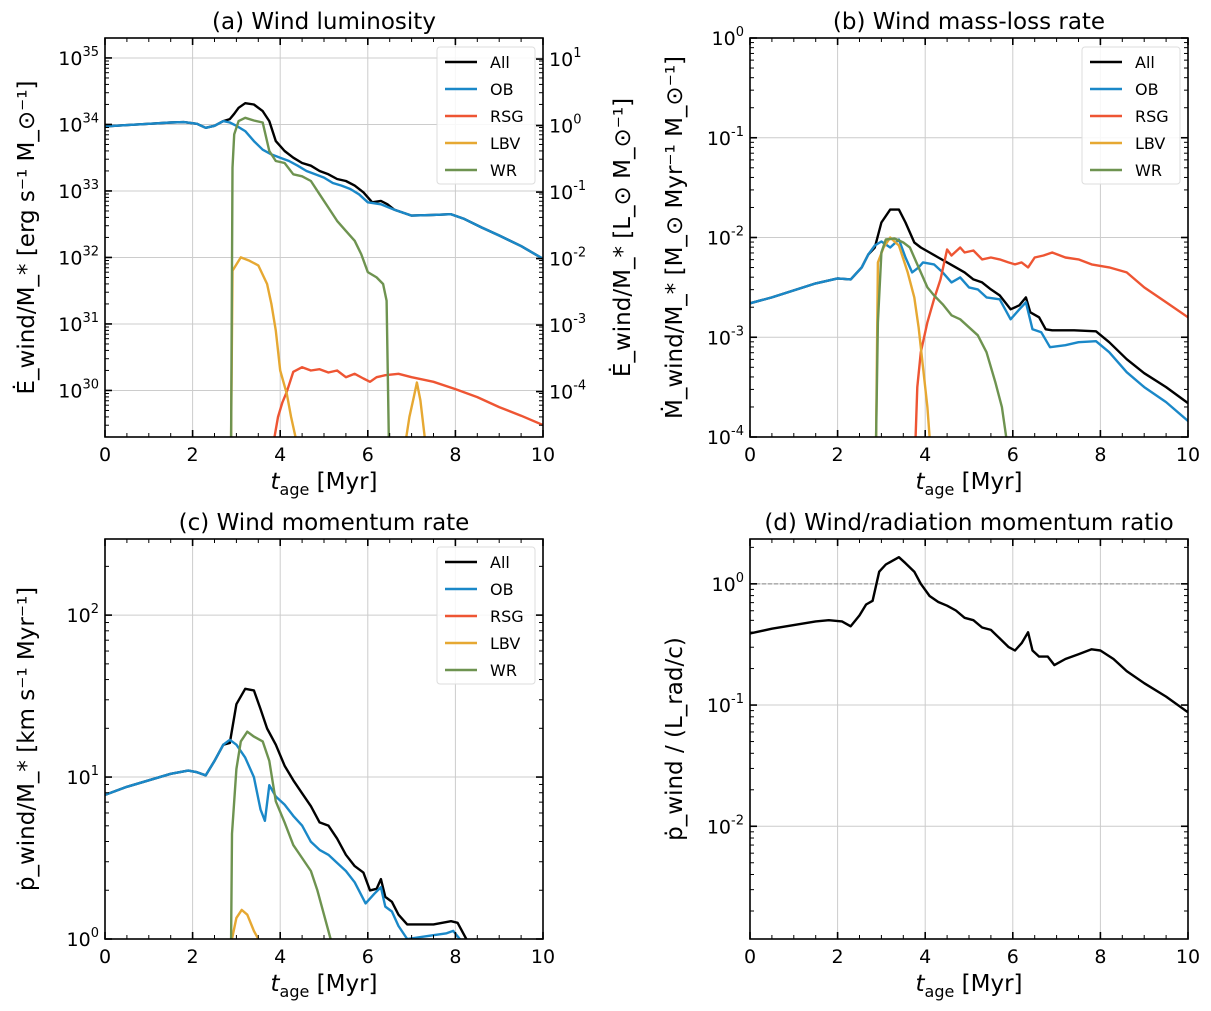  I want to click on y-tick-exponent: 1, so click(95, 771).